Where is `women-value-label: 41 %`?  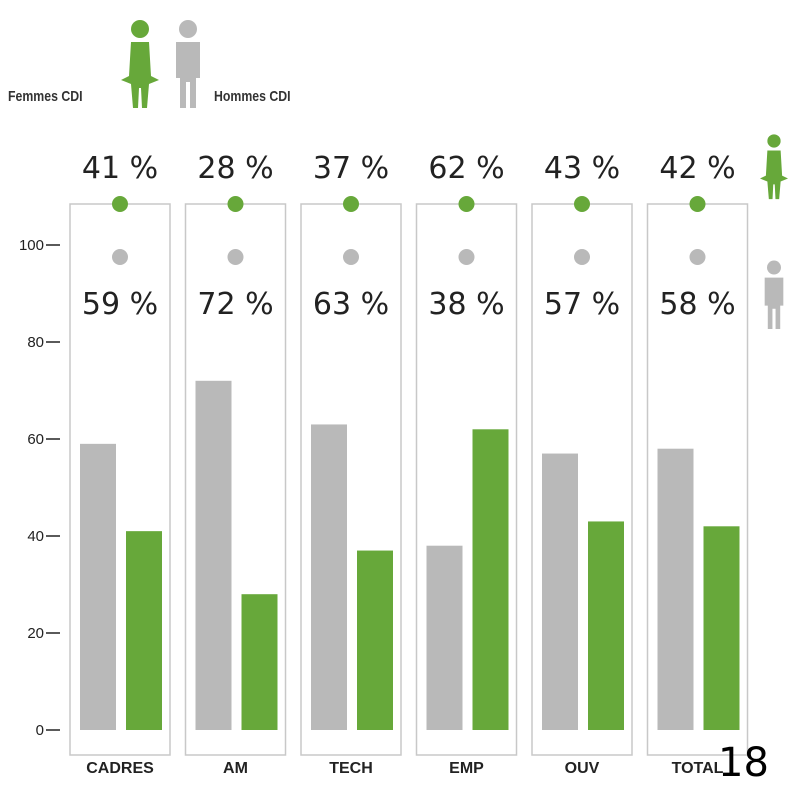
women-value-label: 41 % is located at coordinates (120, 168).